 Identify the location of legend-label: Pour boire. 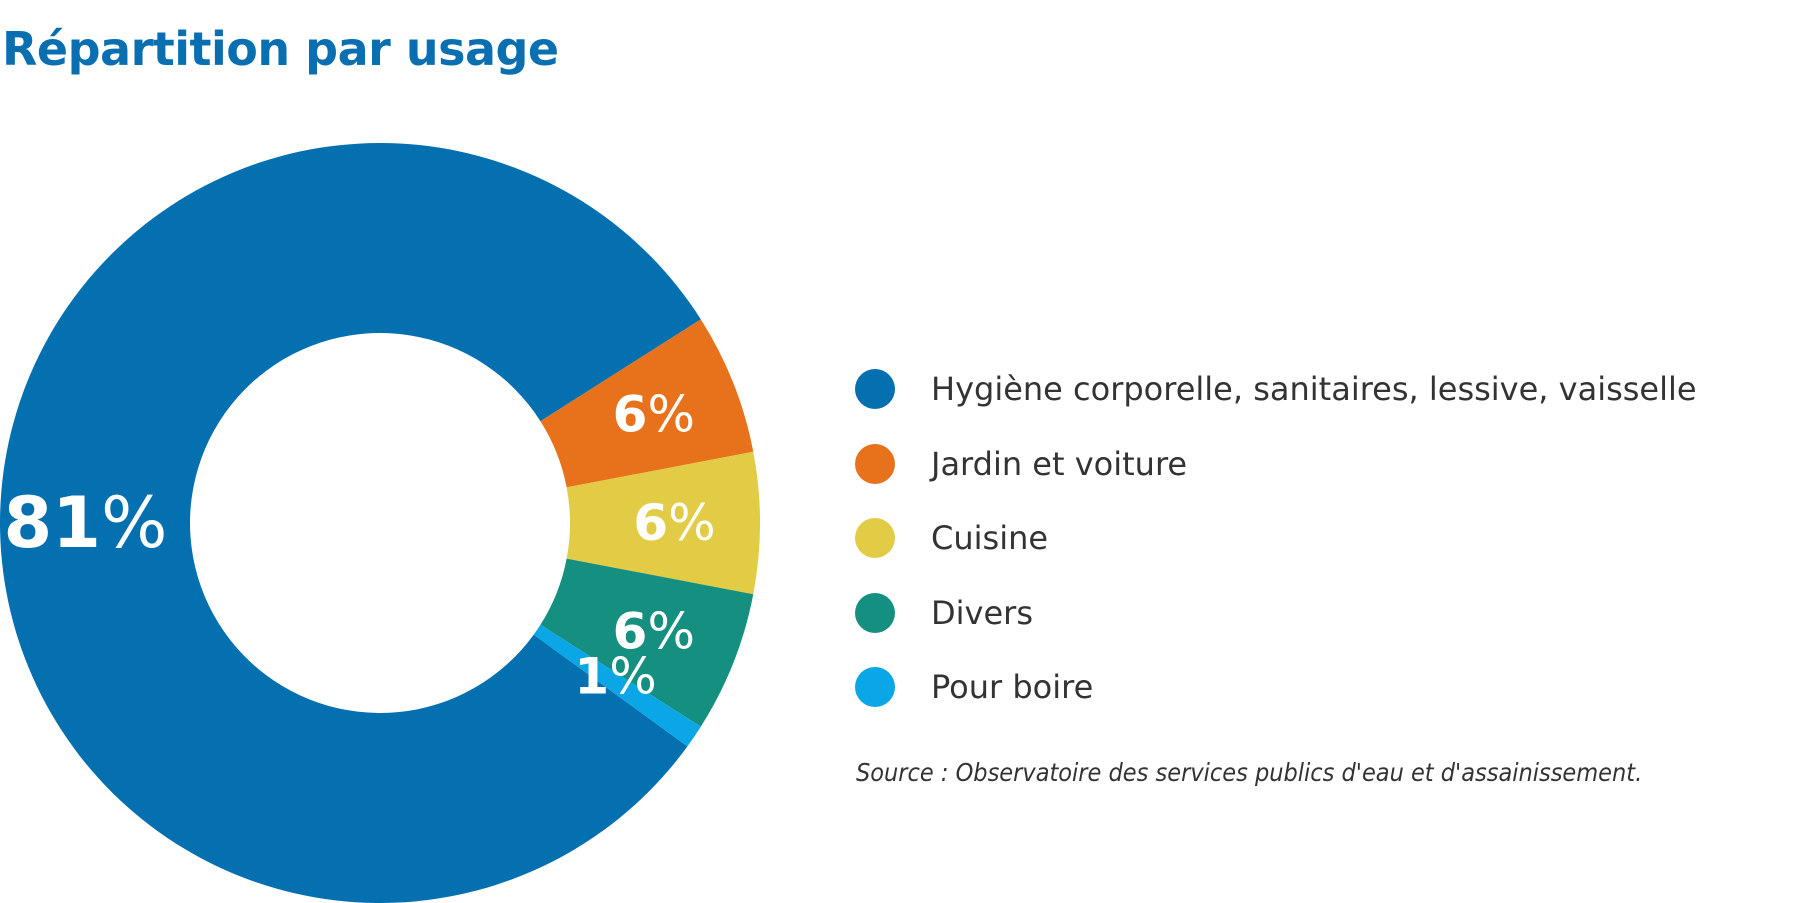
(1012, 687).